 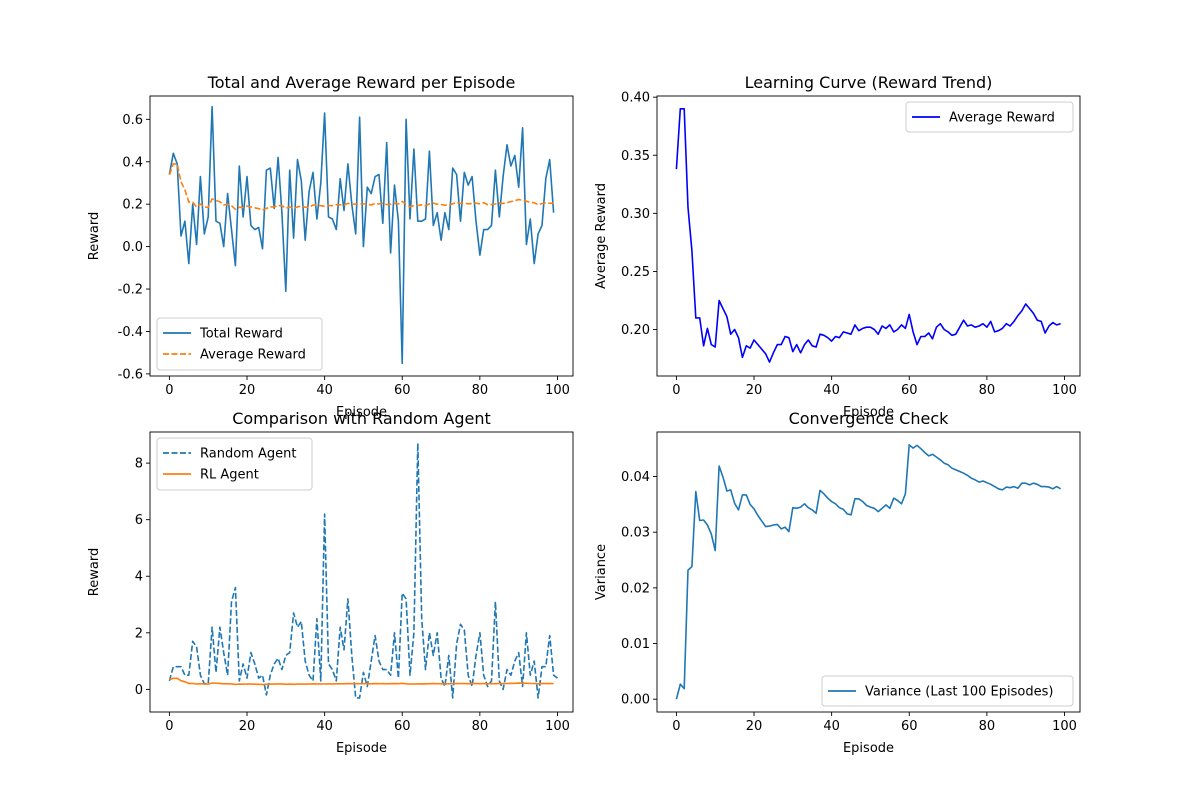 I want to click on y-tick-label: 6, so click(x=139, y=520).